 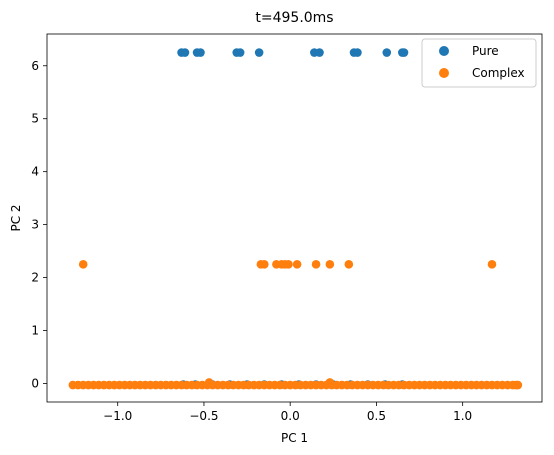 I want to click on y-axis: 0 1 2 3 4 5 6, so click(x=39, y=224).